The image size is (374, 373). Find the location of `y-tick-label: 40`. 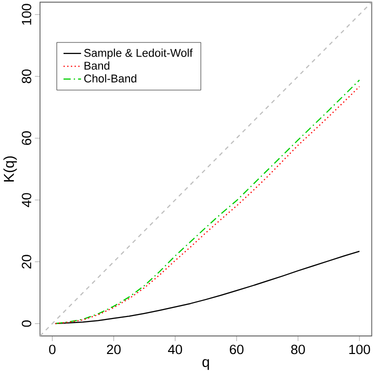

y-tick-label: 40 is located at coordinates (27, 199).